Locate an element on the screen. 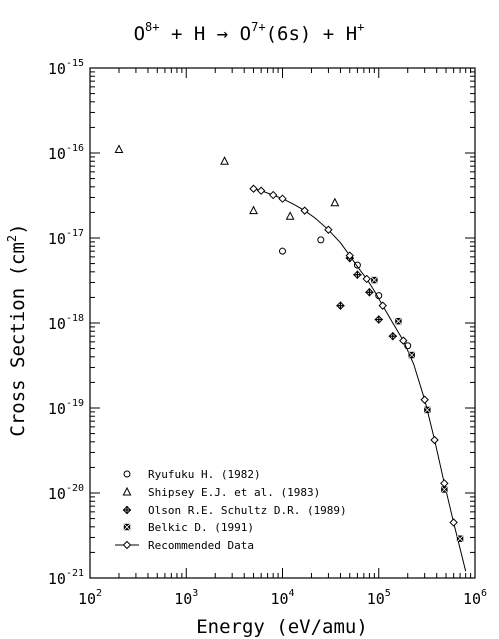 The image size is (499, 639). legend-label-belkic: Belkic D. (1991) is located at coordinates (201, 527).